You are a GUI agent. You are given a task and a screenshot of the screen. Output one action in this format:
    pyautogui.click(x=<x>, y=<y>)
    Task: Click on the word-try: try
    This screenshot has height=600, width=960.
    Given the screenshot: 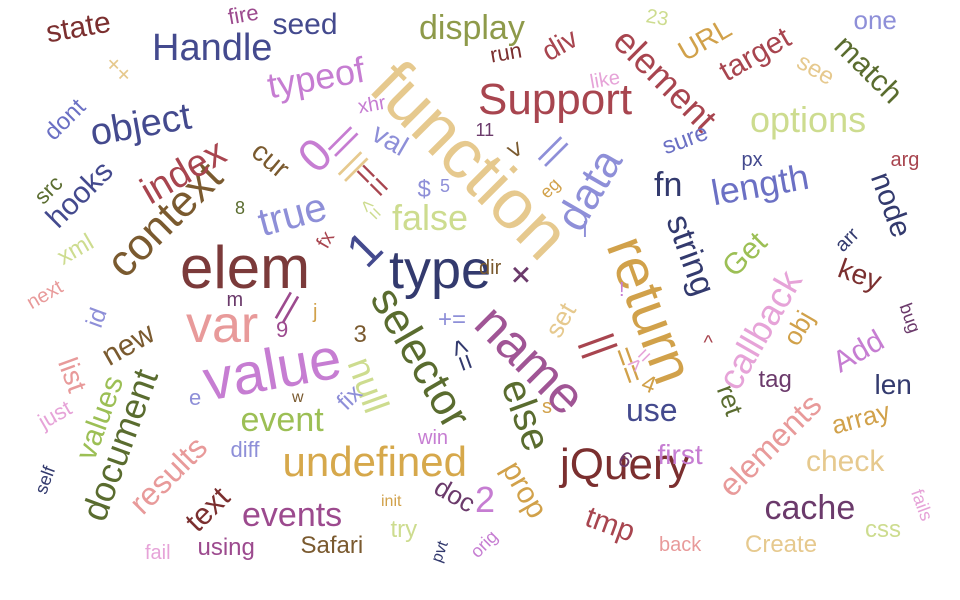 What is the action you would take?
    pyautogui.click(x=404, y=529)
    